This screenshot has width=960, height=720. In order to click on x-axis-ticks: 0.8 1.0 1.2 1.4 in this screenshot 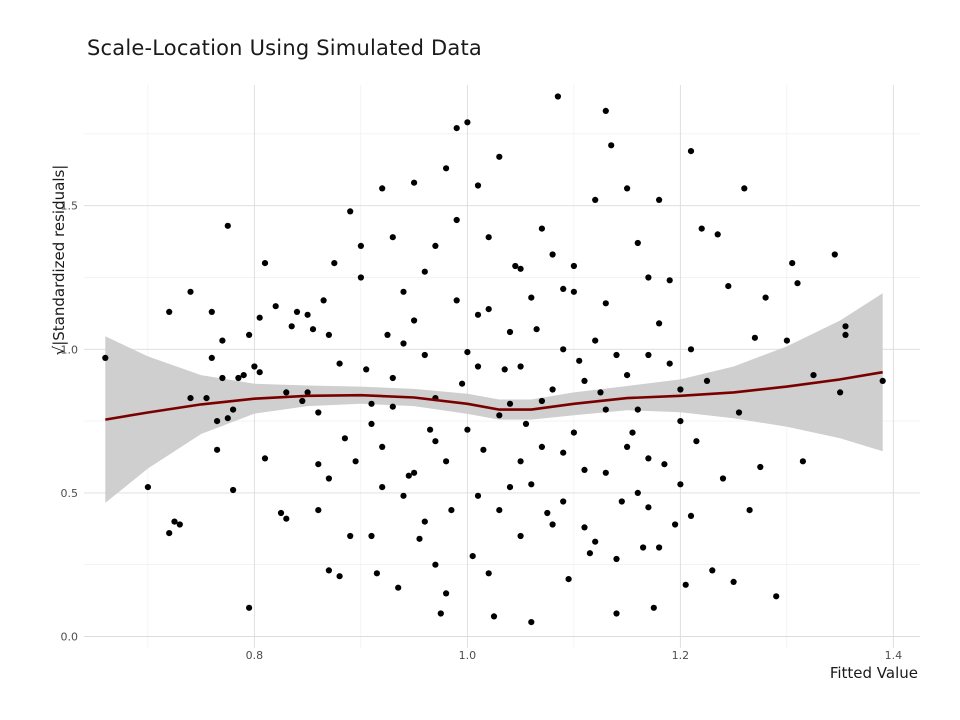, I will do `click(574, 655)`.